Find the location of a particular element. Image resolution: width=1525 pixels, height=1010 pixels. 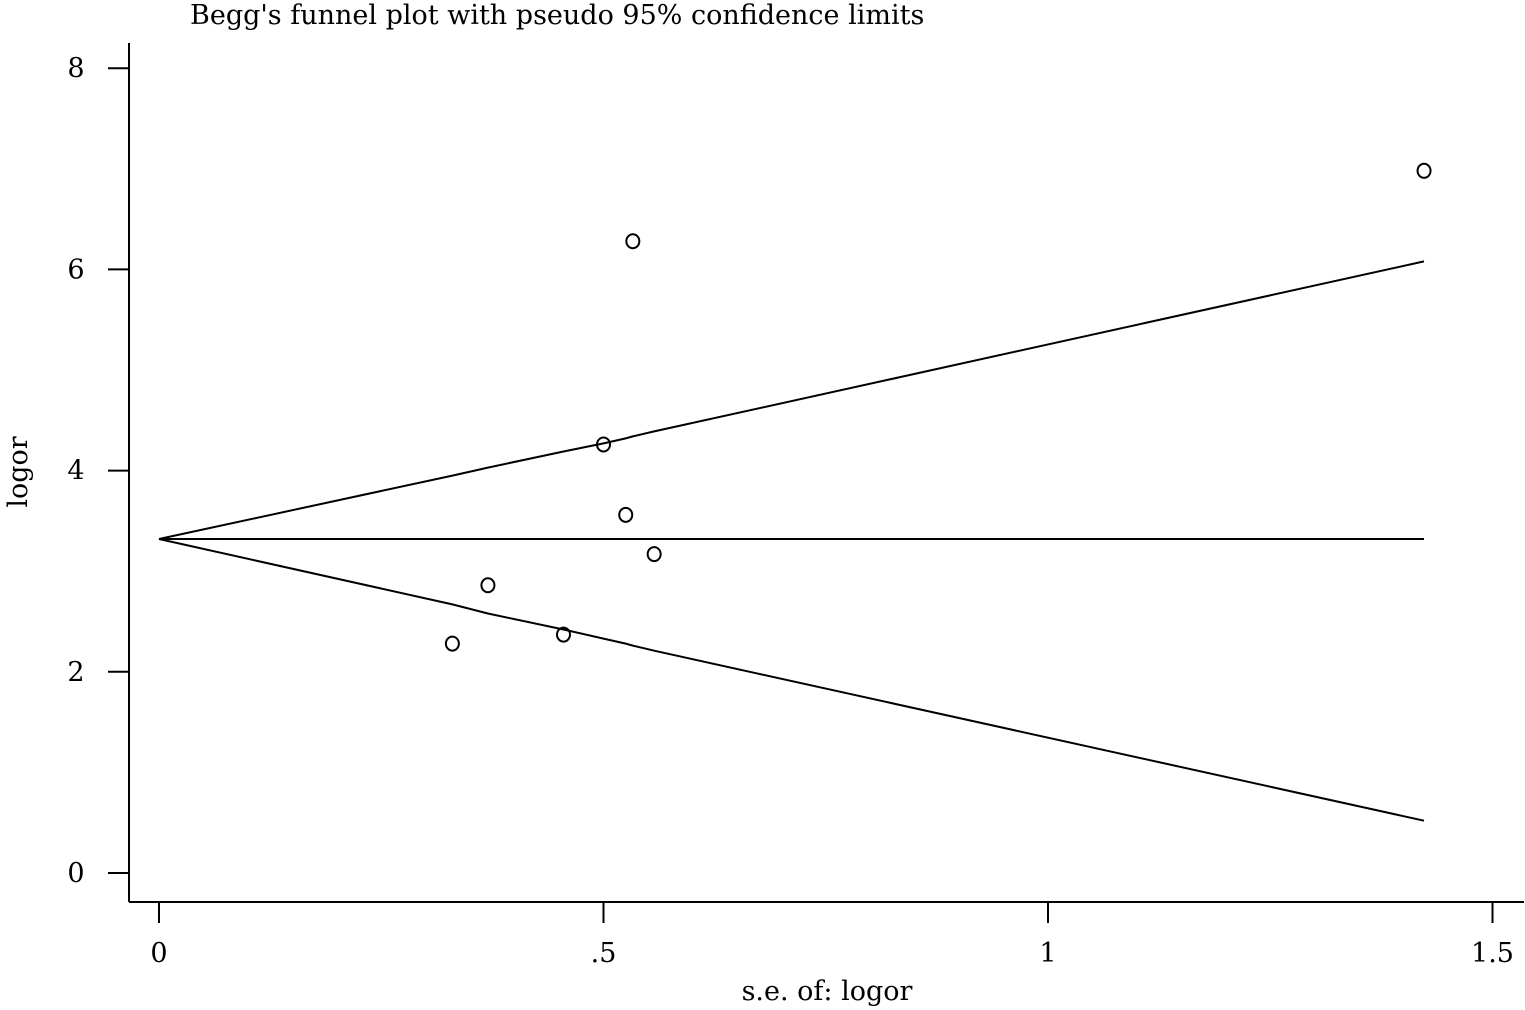

y-axis-title: logor is located at coordinates (18, 471).